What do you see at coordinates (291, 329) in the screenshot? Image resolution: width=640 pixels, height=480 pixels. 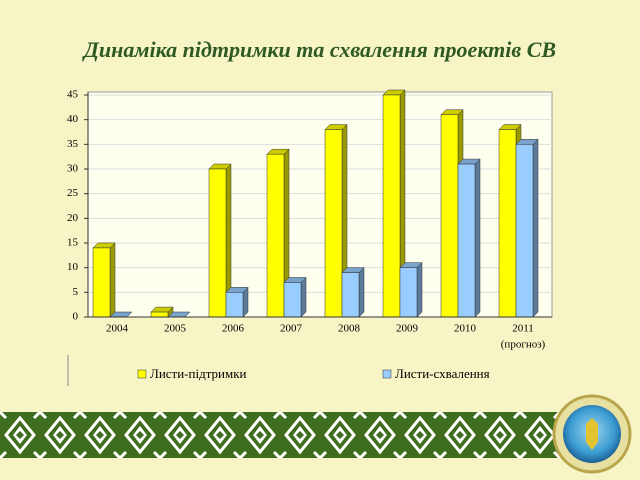 I see `x-tick-label: 2007` at bounding box center [291, 329].